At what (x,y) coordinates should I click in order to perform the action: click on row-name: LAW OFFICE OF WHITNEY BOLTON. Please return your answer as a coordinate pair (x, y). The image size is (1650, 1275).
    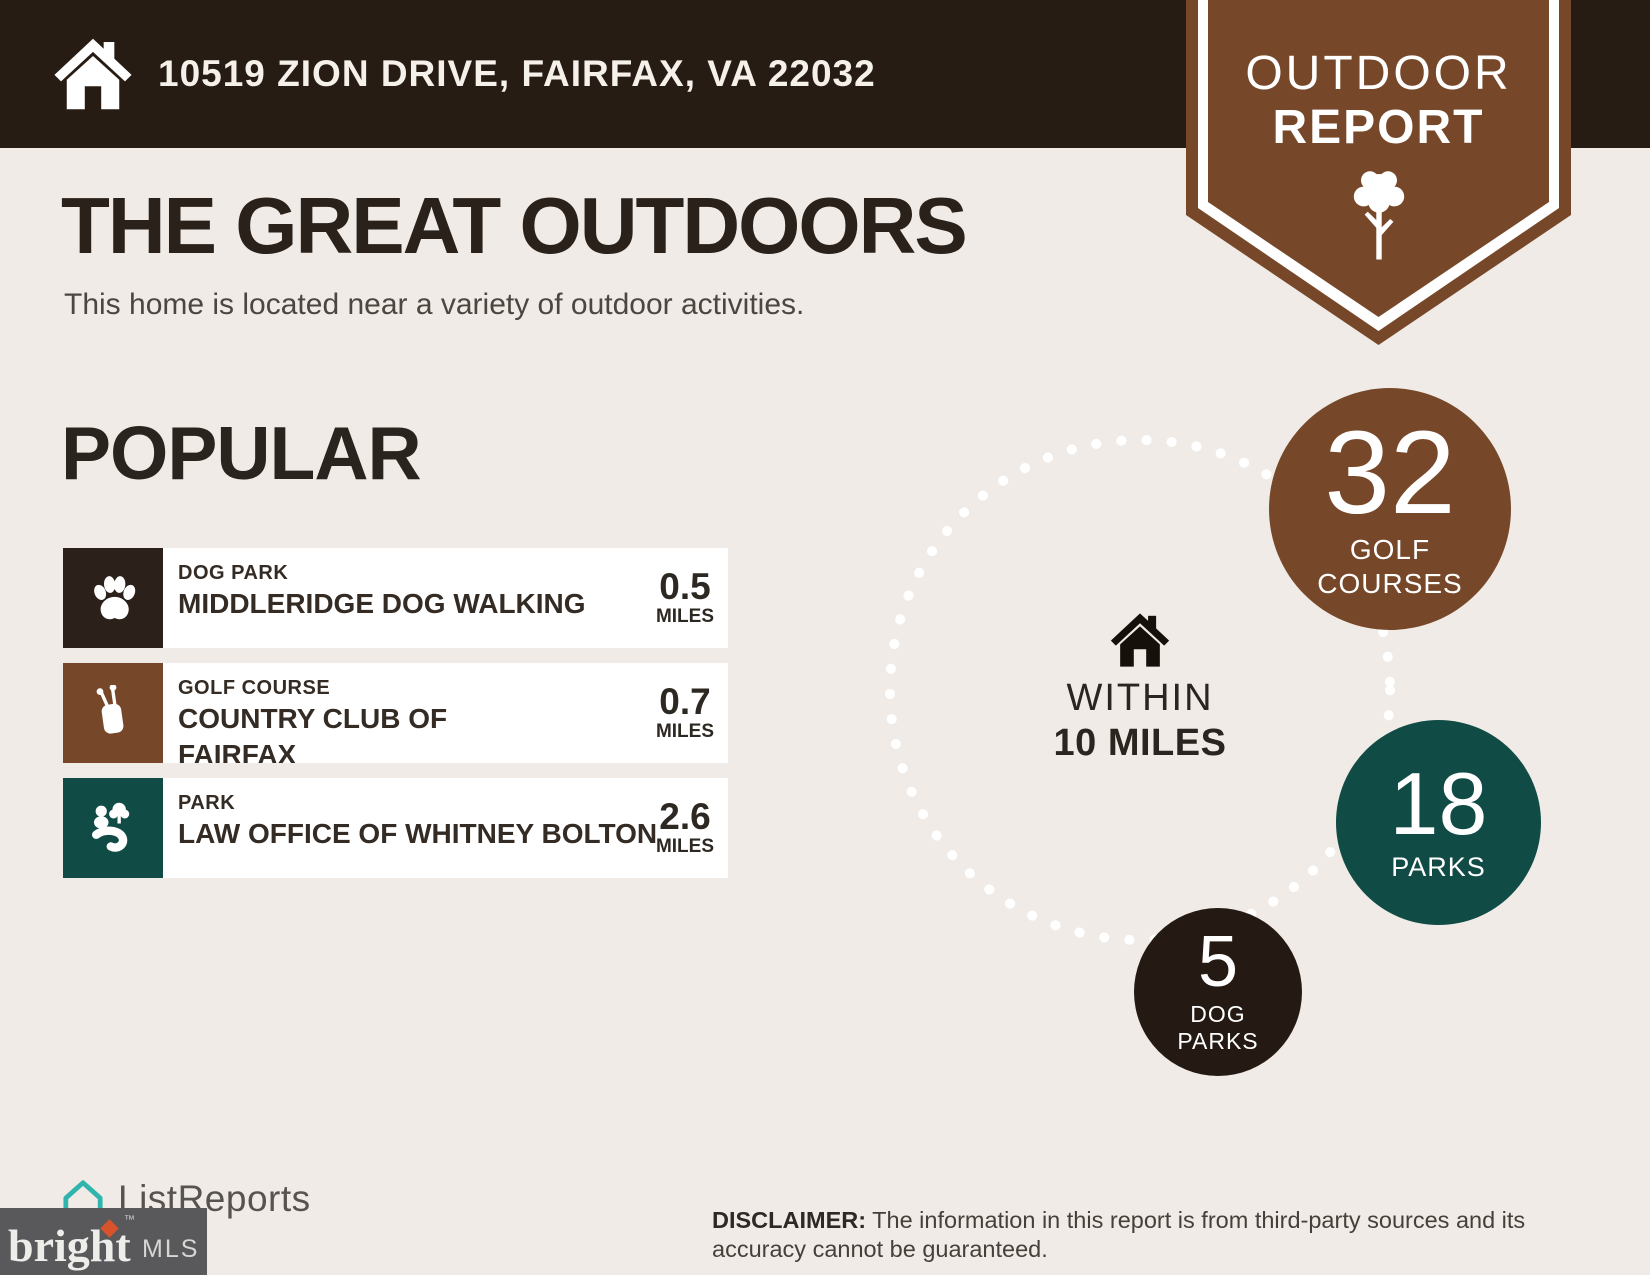
    Looking at the image, I should click on (418, 833).